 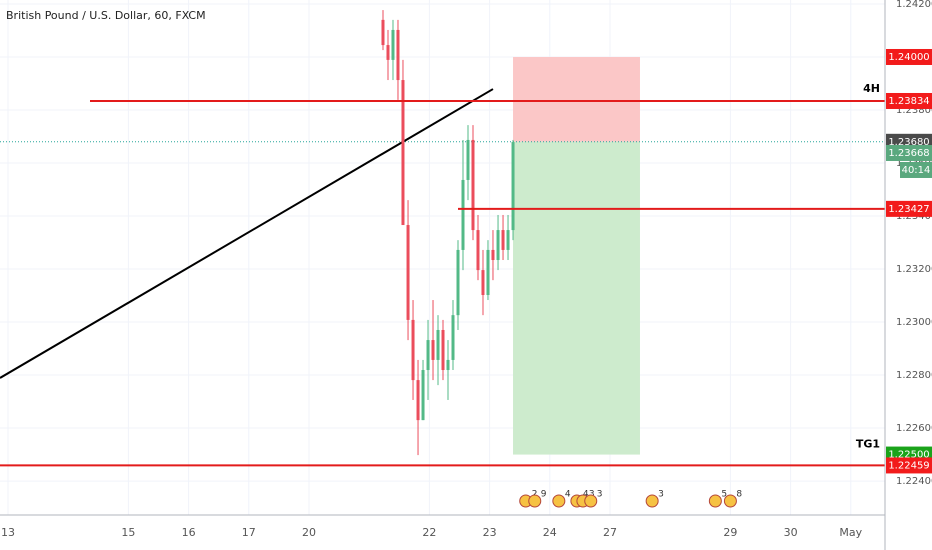 I want to click on price-label: 1.23834, so click(x=908, y=101).